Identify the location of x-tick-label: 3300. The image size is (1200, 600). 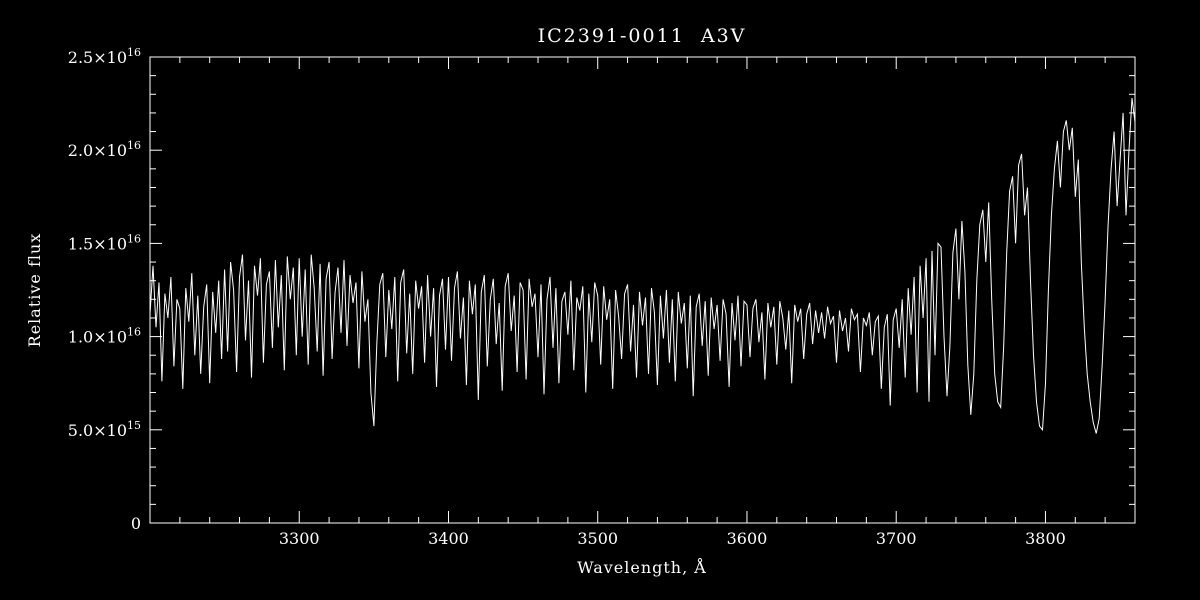
(299, 538).